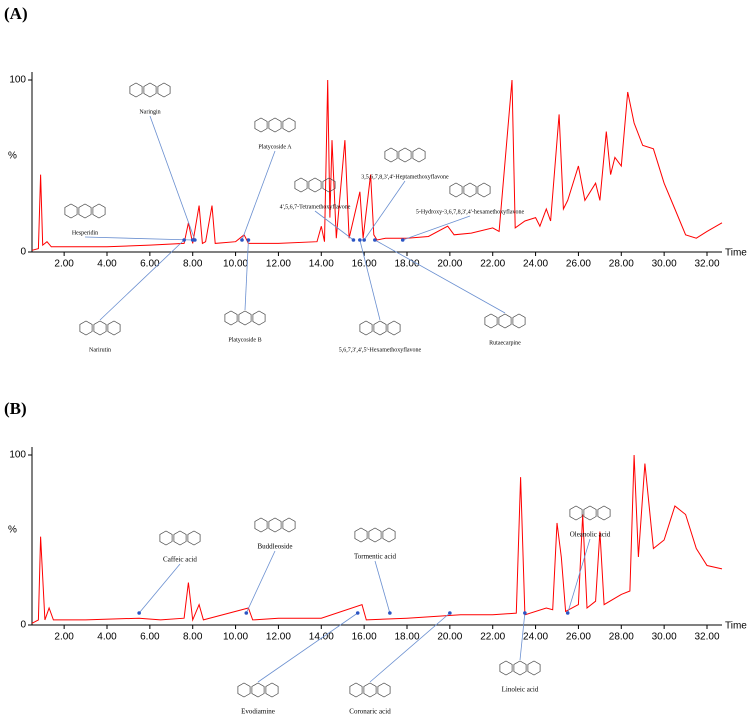 Image resolution: width=756 pixels, height=727 pixels. What do you see at coordinates (315, 206) in the screenshot?
I see `compound-name: 4',5,6,7-Tetramethoxyflavone` at bounding box center [315, 206].